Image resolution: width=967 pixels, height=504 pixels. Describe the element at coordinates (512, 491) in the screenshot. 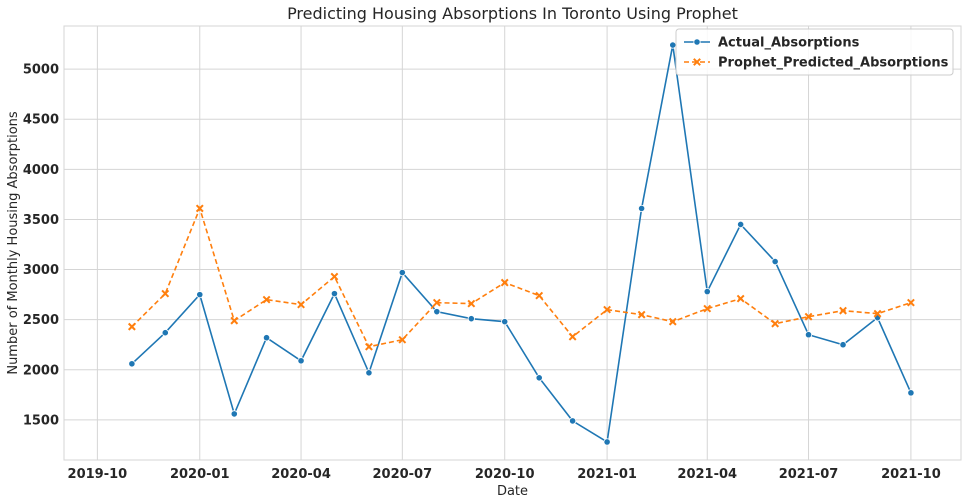

I see `x-axis-label: Date` at that location.